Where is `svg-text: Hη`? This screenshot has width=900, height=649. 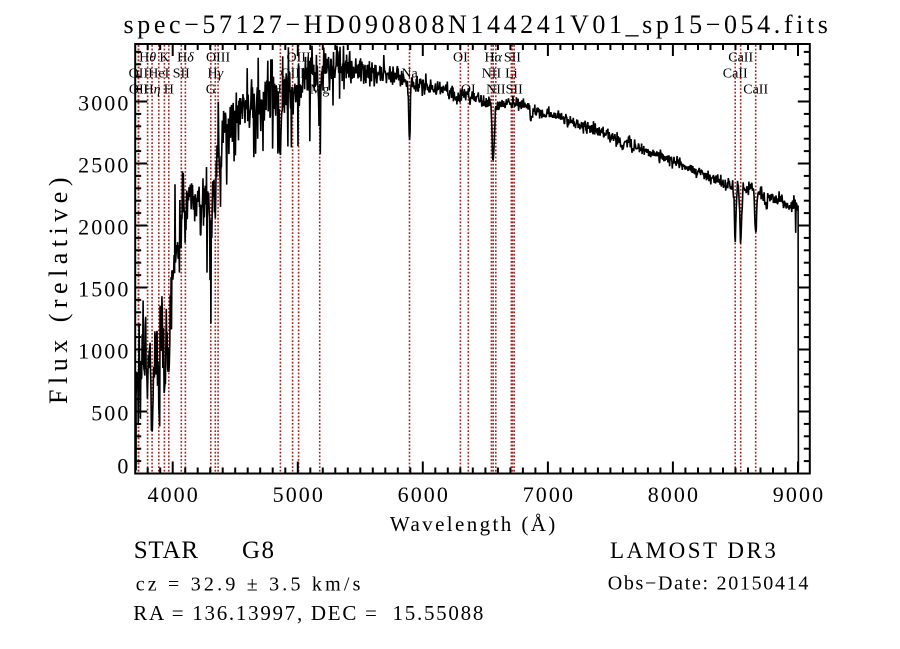
svg-text: Hη is located at coordinates (152, 90).